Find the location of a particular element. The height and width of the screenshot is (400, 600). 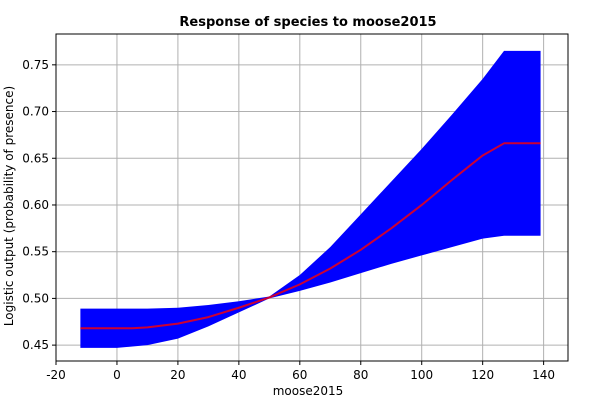

y-tick-label: 0.75 is located at coordinates (35, 65).